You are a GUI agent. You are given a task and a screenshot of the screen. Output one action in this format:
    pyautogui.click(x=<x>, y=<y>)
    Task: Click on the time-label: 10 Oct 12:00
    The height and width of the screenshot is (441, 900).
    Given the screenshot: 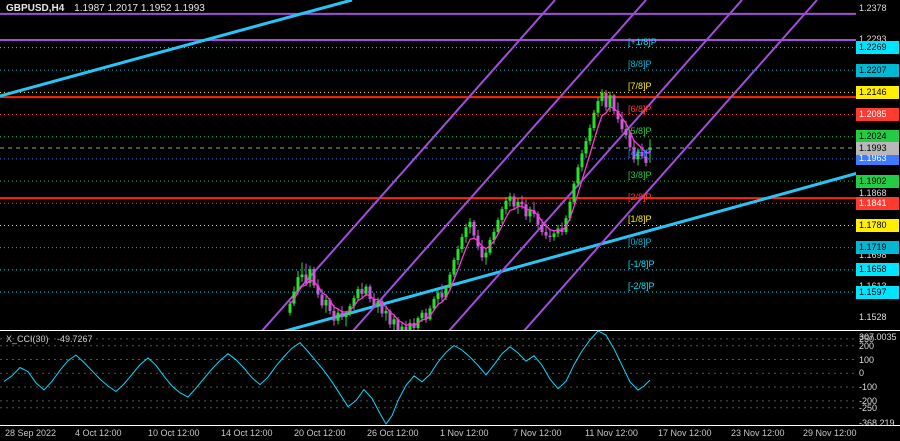 What is the action you would take?
    pyautogui.click(x=174, y=433)
    